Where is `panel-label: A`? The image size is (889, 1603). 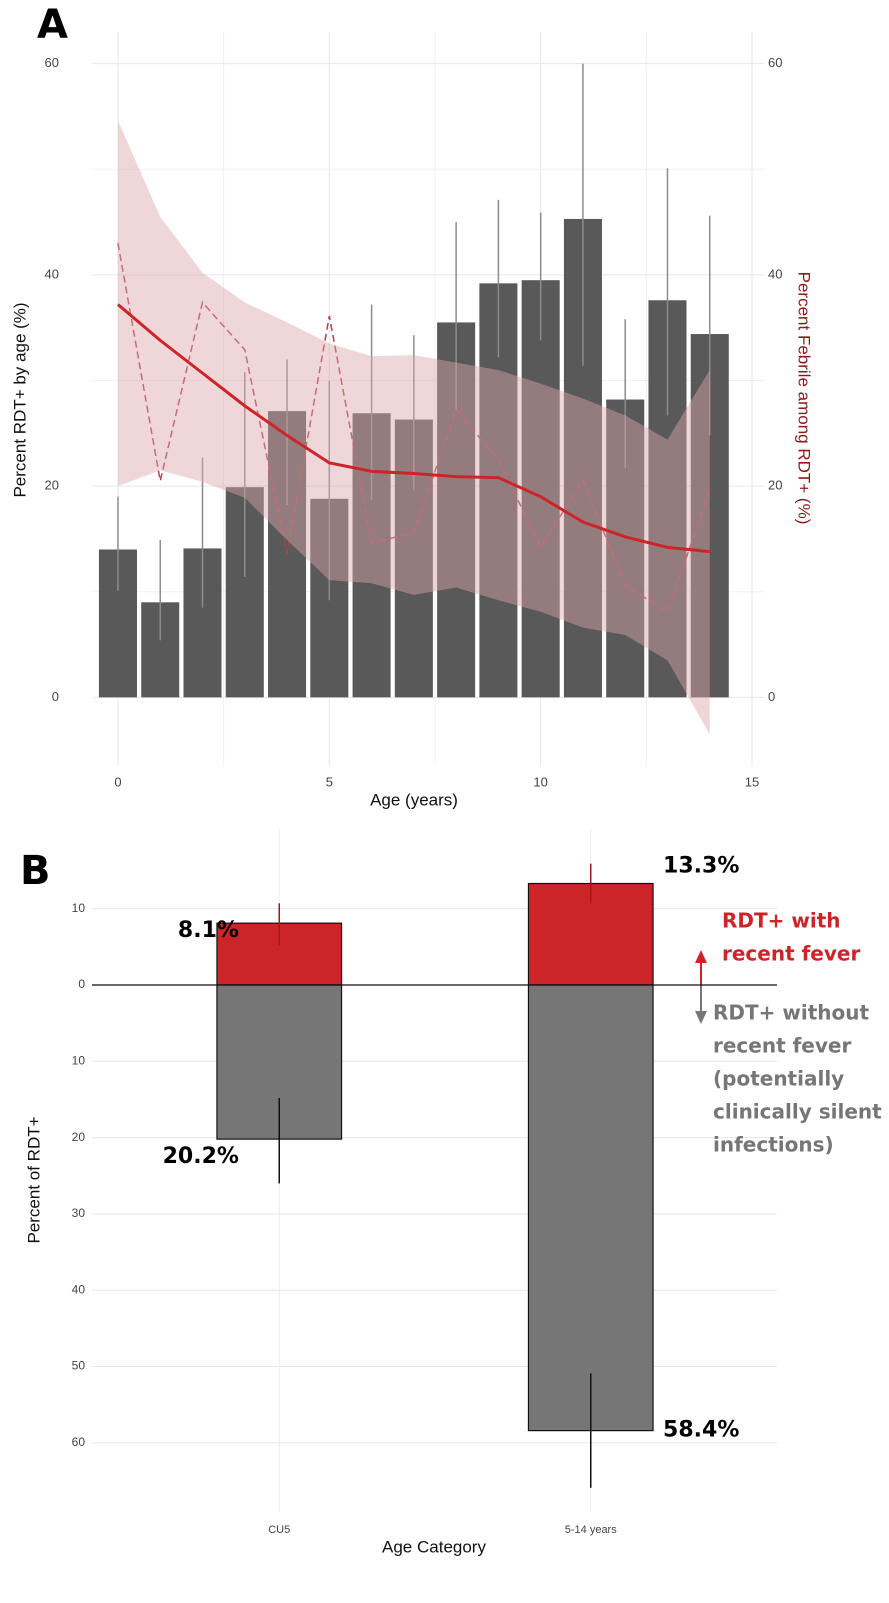
panel-label: A is located at coordinates (52, 25).